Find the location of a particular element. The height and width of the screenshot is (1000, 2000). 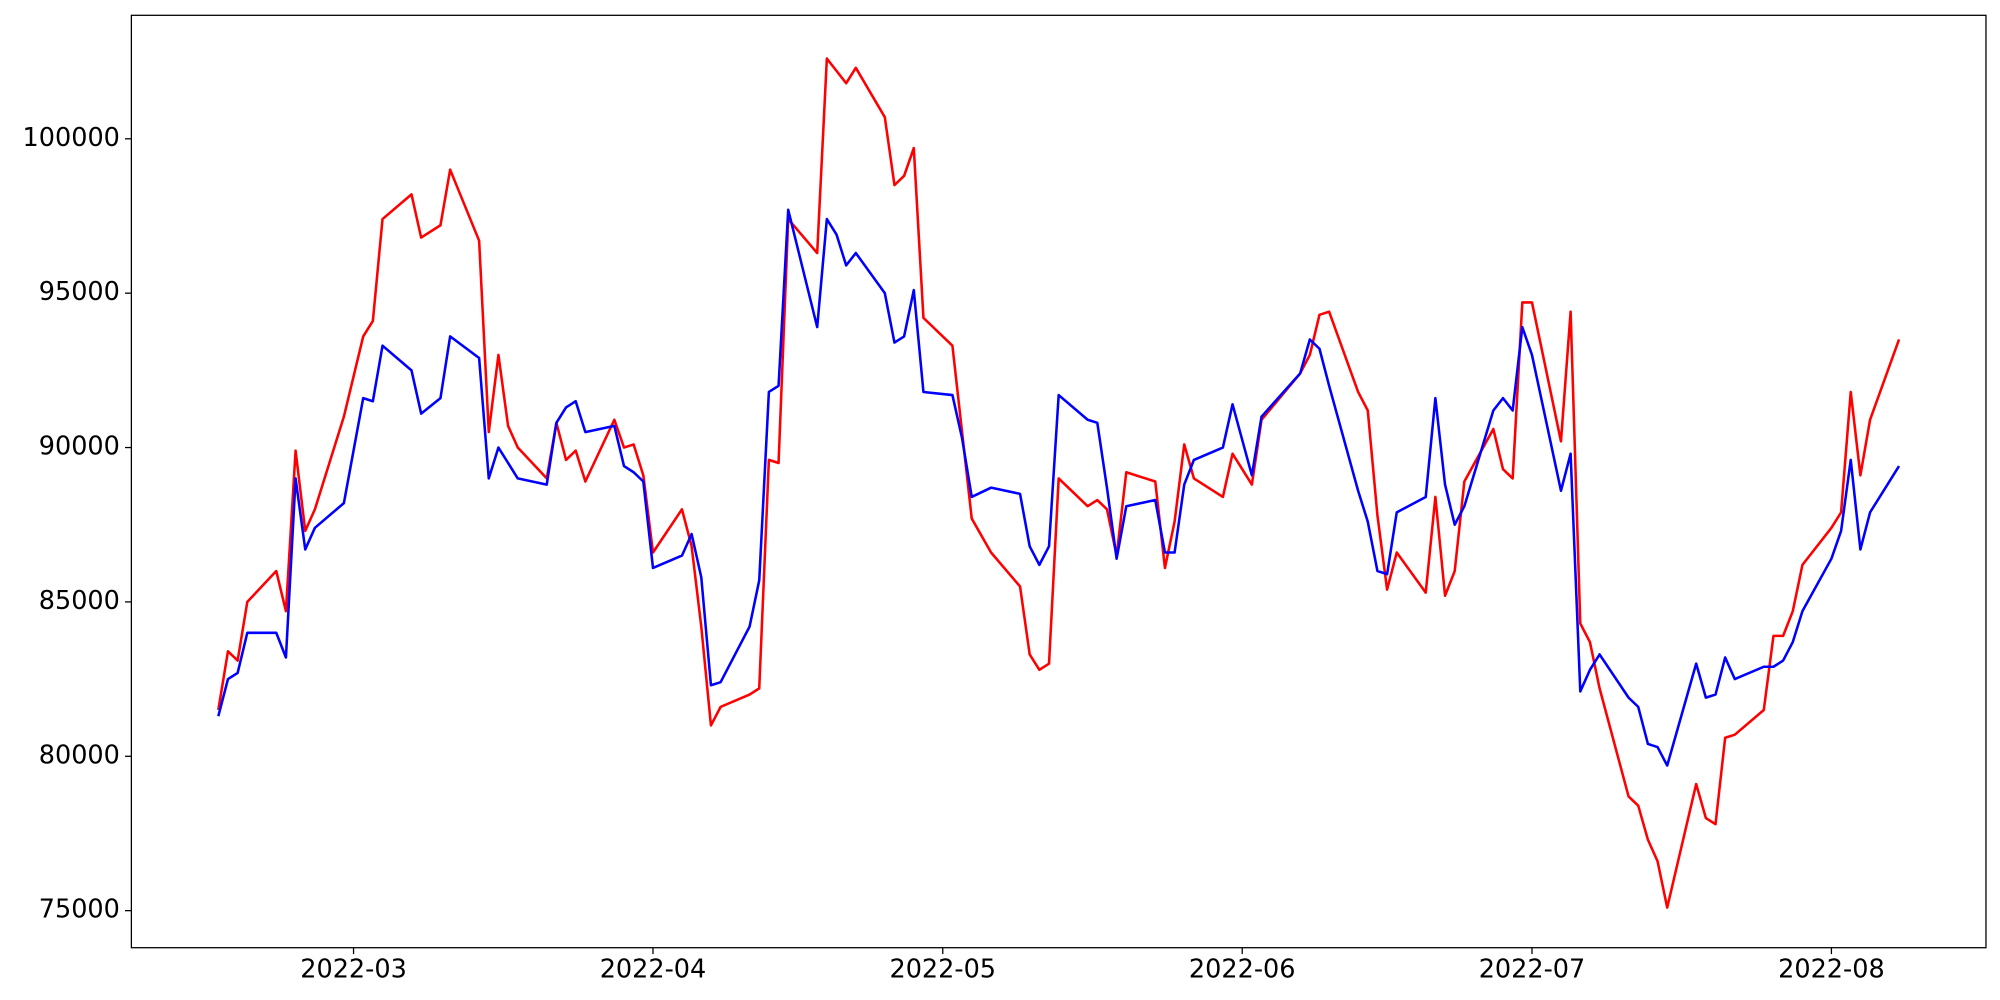

x-tick-label: 2022-07 is located at coordinates (1532, 970).